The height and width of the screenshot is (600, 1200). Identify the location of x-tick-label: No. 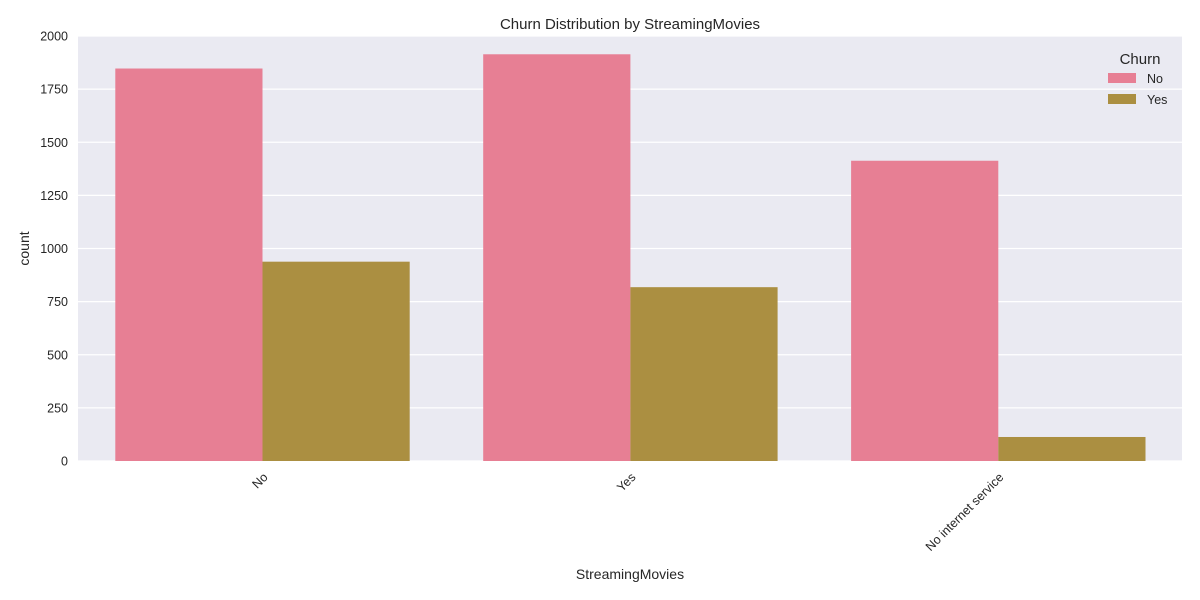
(259, 480).